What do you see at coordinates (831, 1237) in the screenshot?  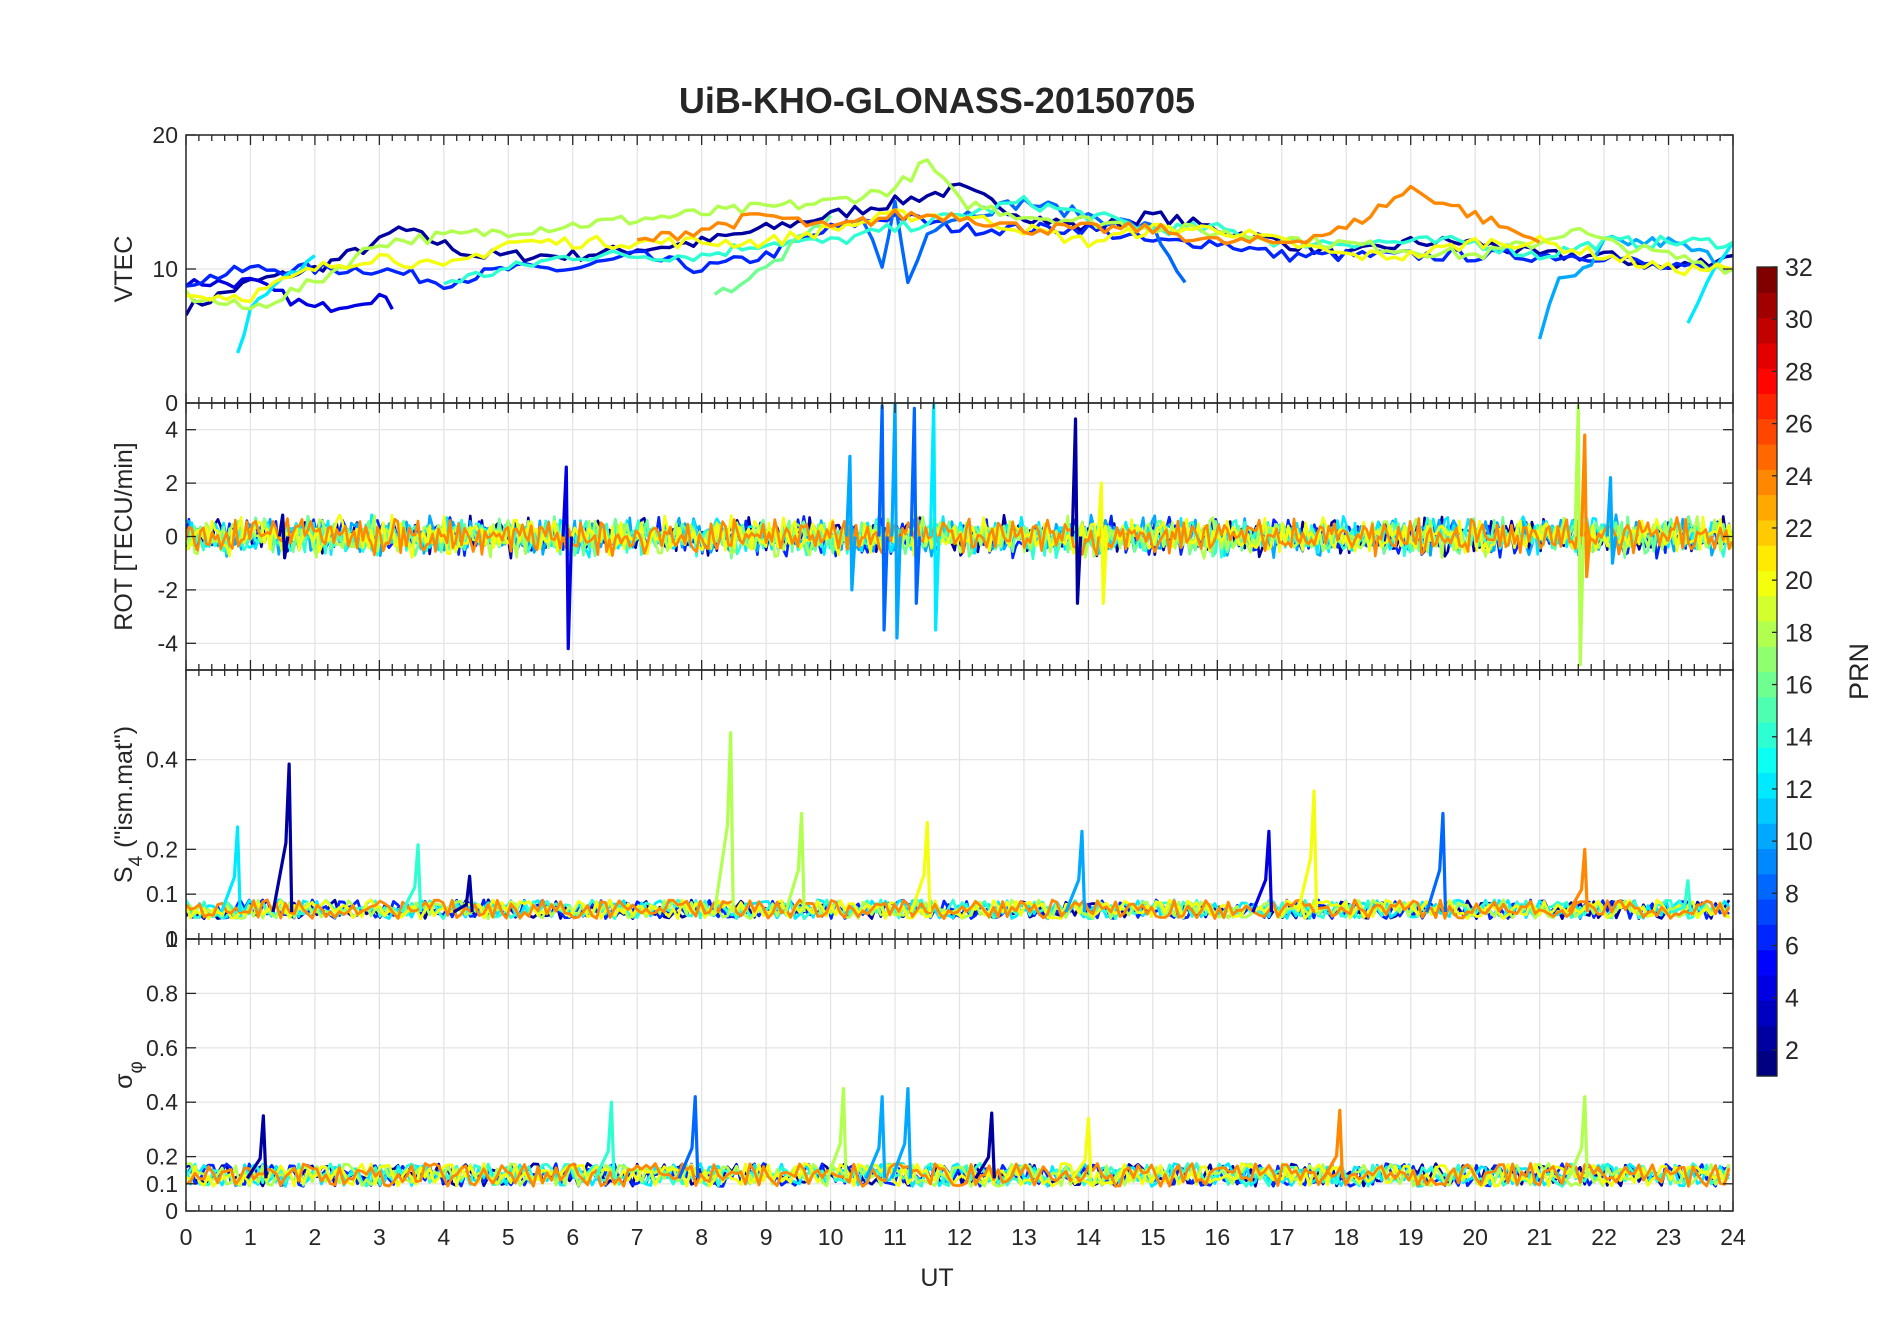 I see `x-tick-label: 10` at bounding box center [831, 1237].